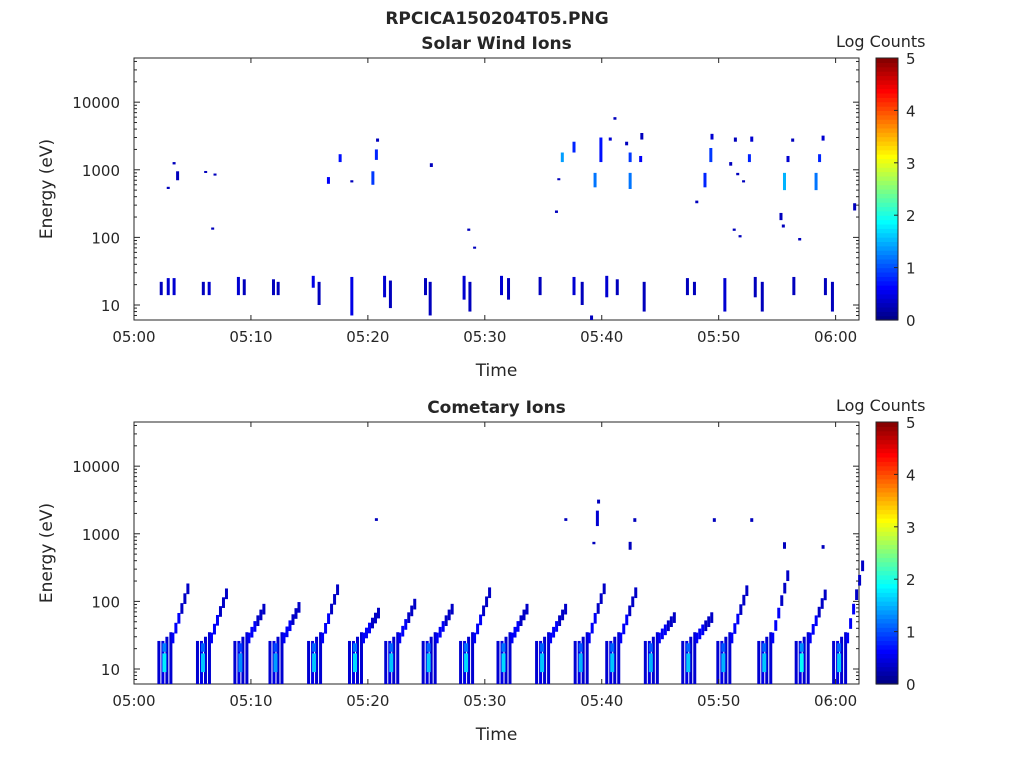  What do you see at coordinates (835, 337) in the screenshot?
I see `x-tick-label: 06:00` at bounding box center [835, 337].